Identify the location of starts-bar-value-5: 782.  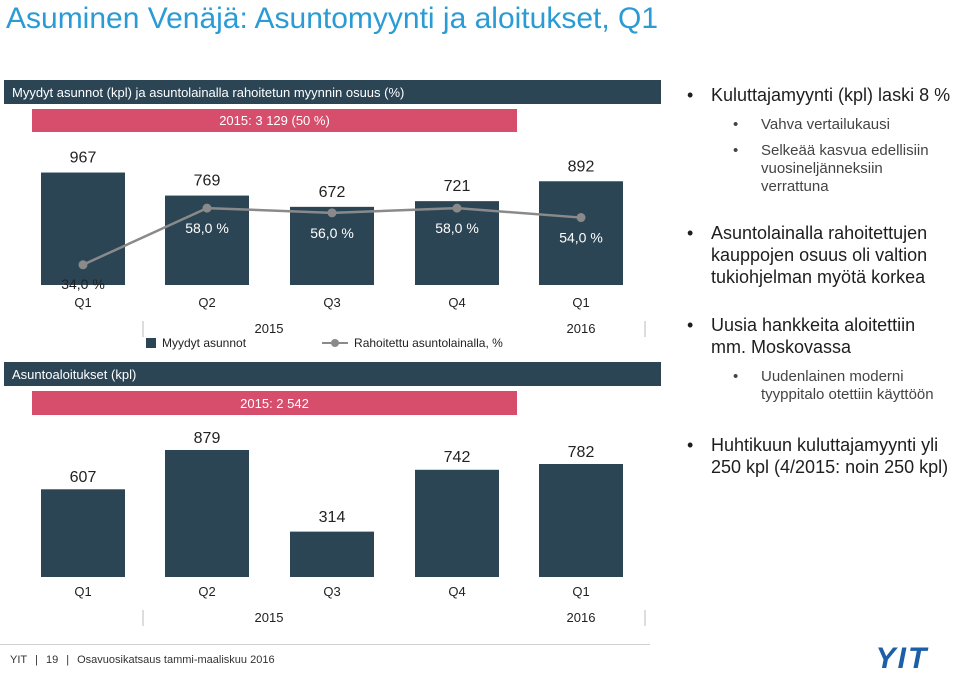
(581, 452).